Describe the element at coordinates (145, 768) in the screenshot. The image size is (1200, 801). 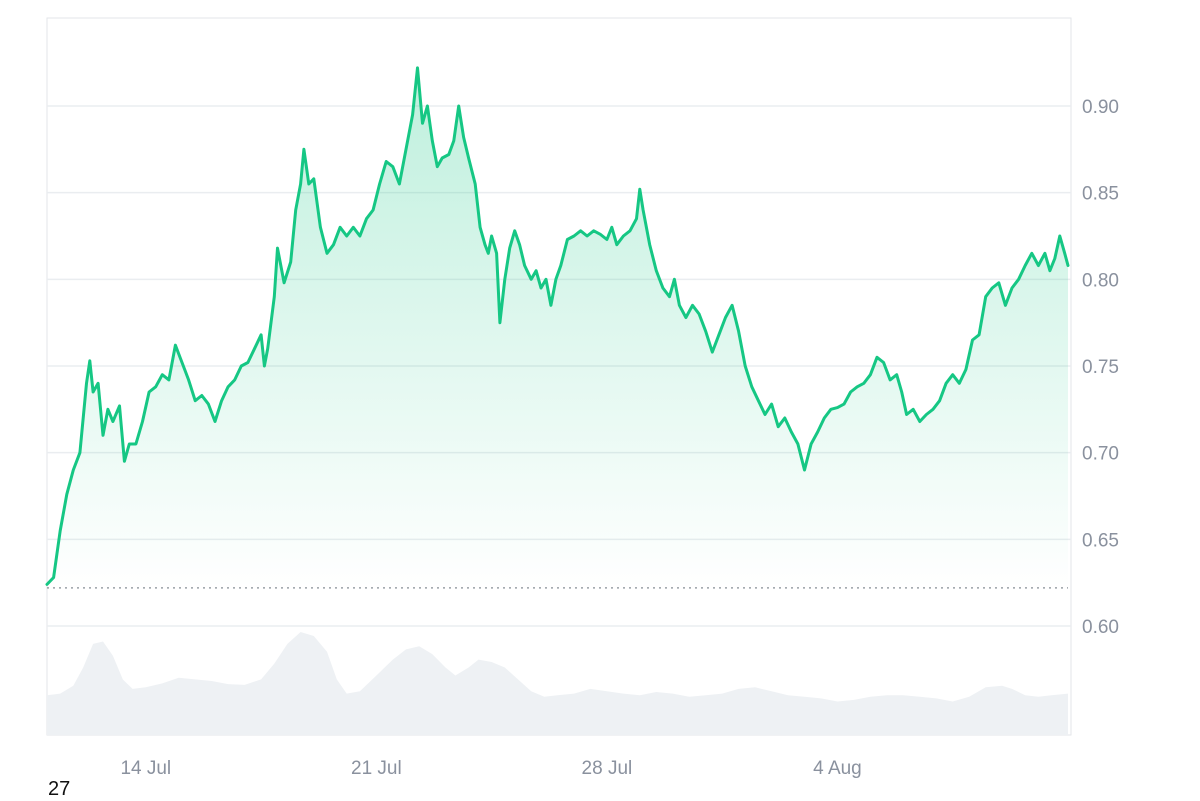
I see `x-tick-label: 14 Jul` at that location.